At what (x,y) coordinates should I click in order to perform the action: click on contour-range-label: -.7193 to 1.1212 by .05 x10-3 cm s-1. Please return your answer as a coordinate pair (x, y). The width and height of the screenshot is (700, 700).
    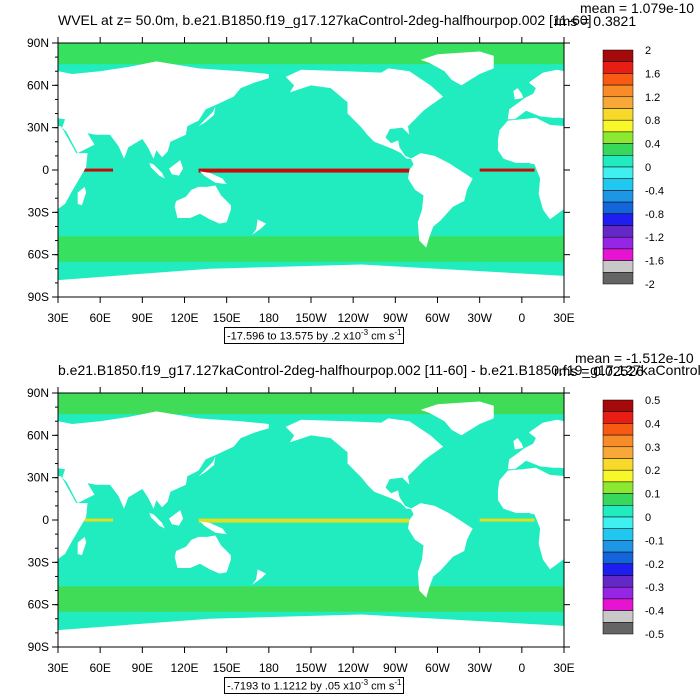
    Looking at the image, I should click on (314, 685).